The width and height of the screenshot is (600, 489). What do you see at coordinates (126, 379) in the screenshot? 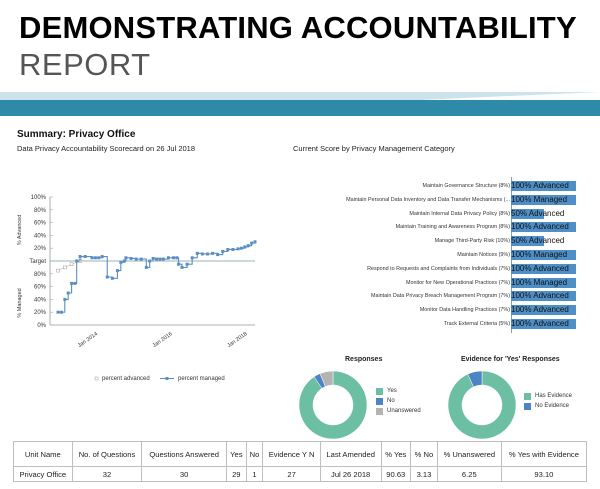
I see `legend-label-percent-advanced: percent advanced` at bounding box center [126, 379].